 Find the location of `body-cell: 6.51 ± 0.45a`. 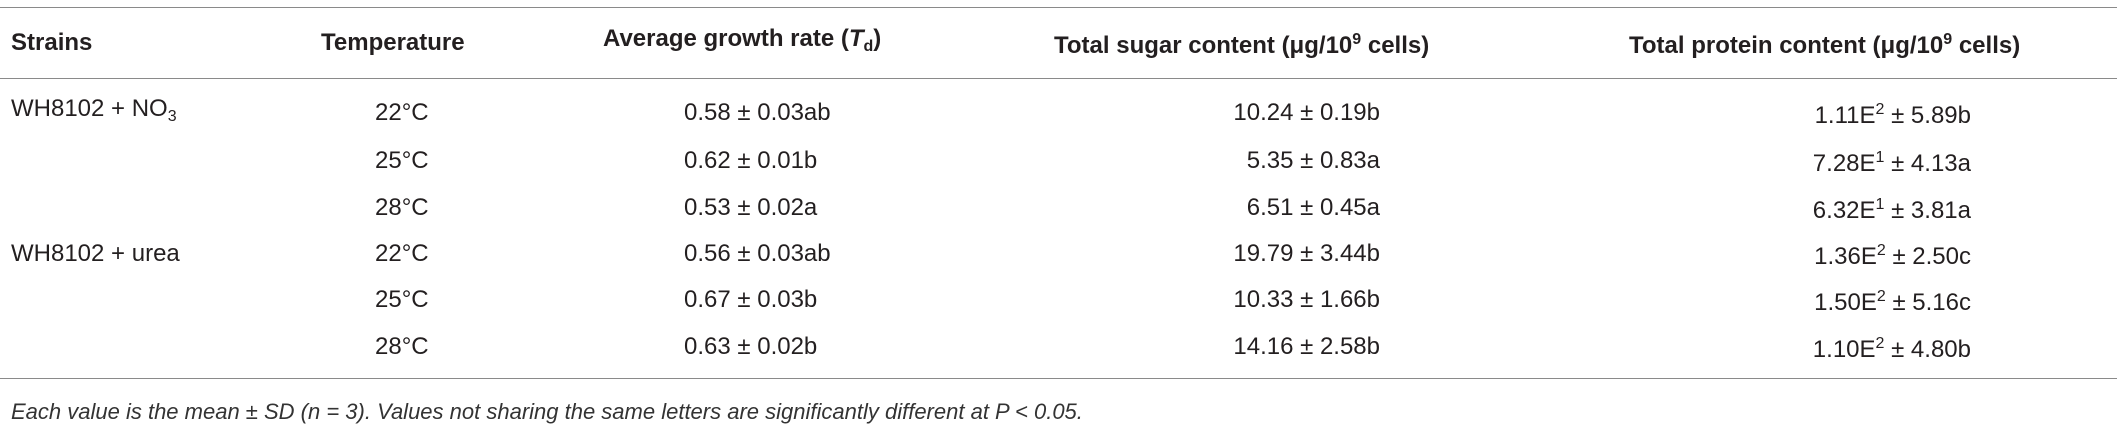

body-cell: 6.51 ± 0.45a is located at coordinates (1313, 208).